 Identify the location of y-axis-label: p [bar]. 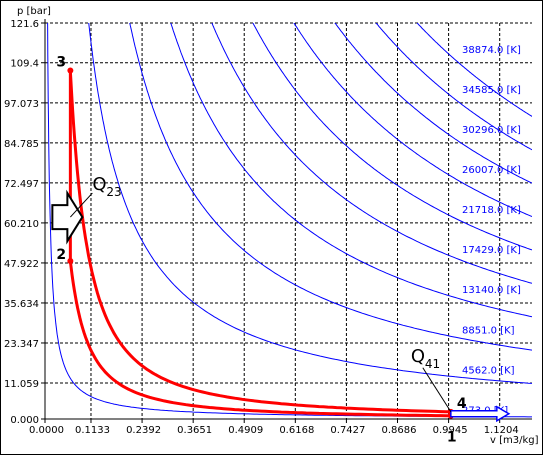
(34, 11).